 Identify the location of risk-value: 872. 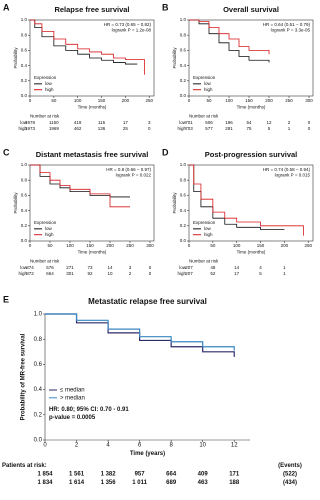
(30, 273).